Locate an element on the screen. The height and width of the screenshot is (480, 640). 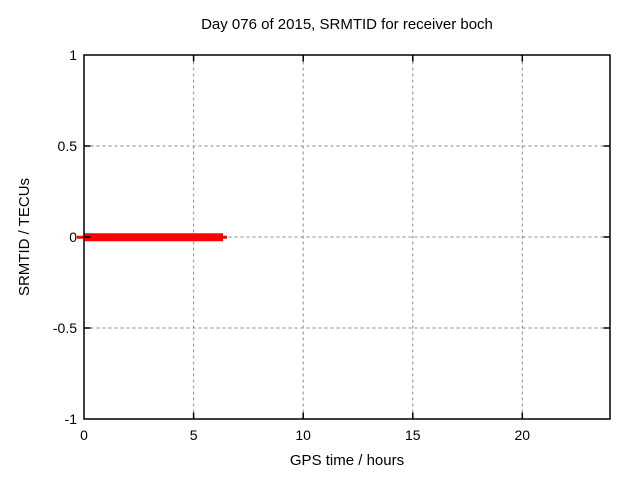
xtick-label-5: 5 is located at coordinates (193, 435).